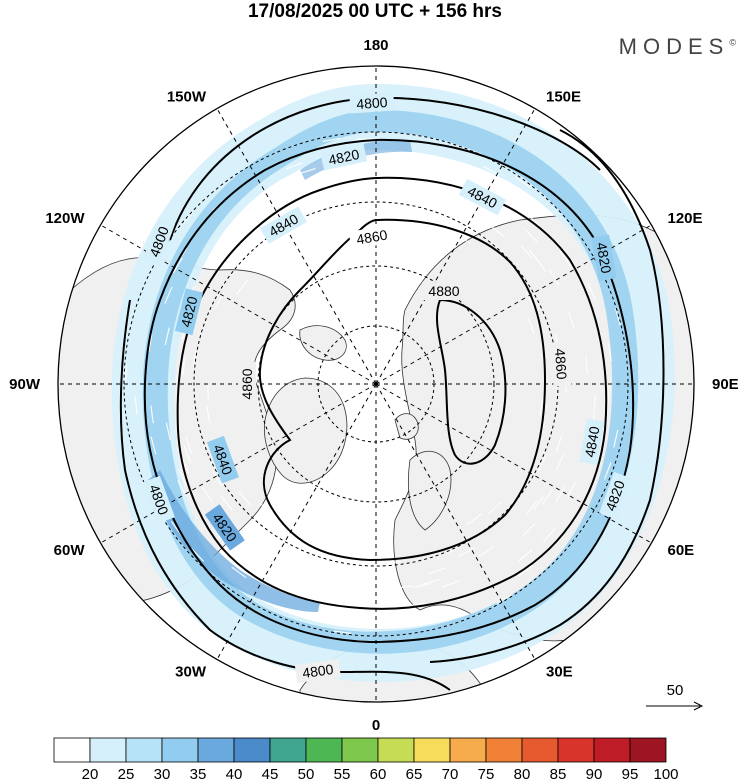 The height and width of the screenshot is (782, 750). Describe the element at coordinates (414, 774) in the screenshot. I see `colorbar-tick-label: 65` at that location.